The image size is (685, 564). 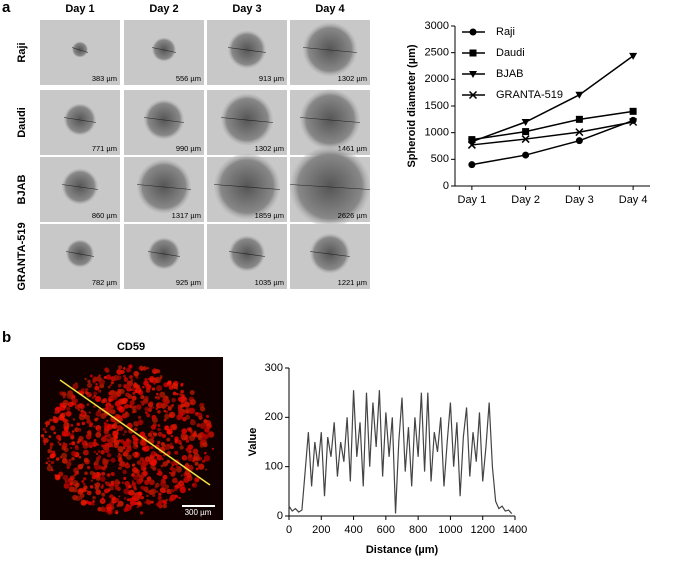 What do you see at coordinates (330, 9) in the screenshot?
I see `column-header: Day 4` at bounding box center [330, 9].